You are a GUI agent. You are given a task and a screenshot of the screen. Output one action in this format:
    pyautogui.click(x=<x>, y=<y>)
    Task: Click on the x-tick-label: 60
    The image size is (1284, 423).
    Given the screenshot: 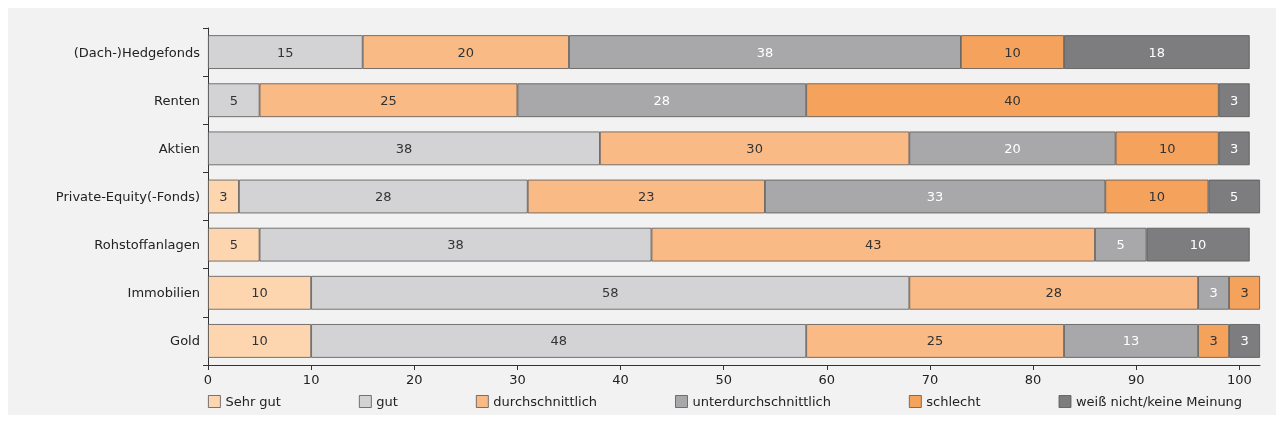 What is the action you would take?
    pyautogui.click(x=827, y=379)
    